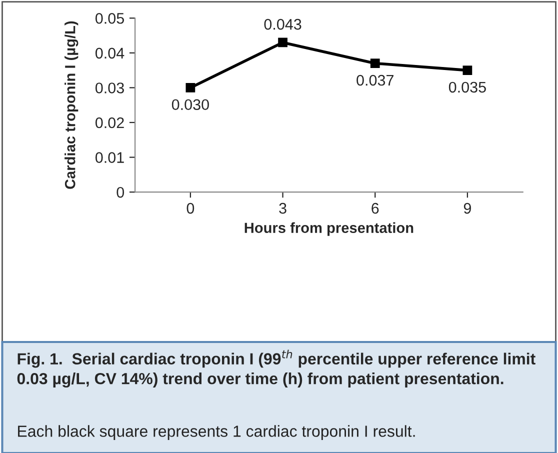 This screenshot has width=558, height=453. Describe the element at coordinates (375, 208) in the screenshot. I see `x-tick-label: 6` at that location.